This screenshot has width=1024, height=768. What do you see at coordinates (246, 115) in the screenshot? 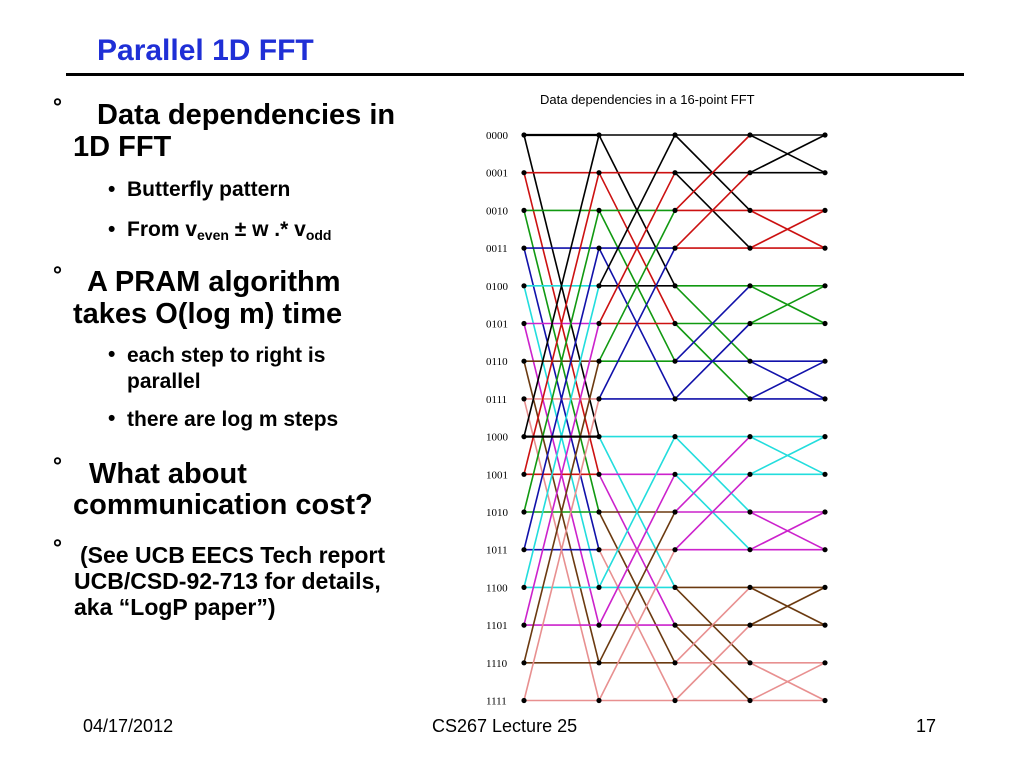
I see `bullet-1-line1: Data dependencies in` at bounding box center [246, 115].